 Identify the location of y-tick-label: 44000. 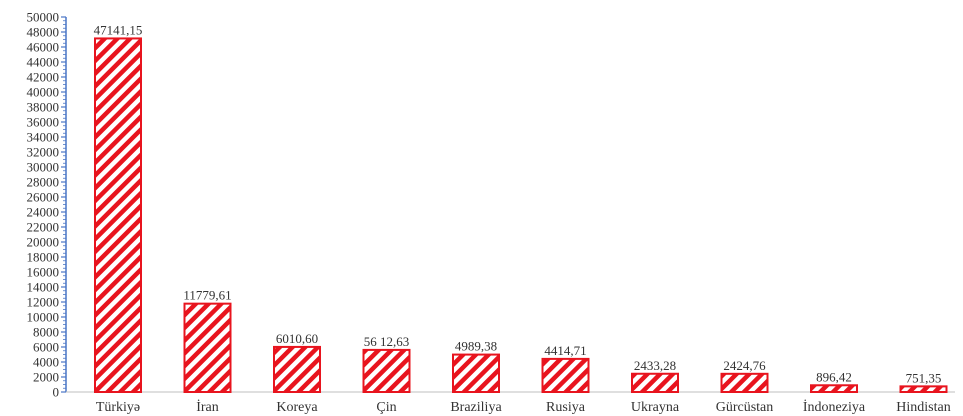
(43, 62).